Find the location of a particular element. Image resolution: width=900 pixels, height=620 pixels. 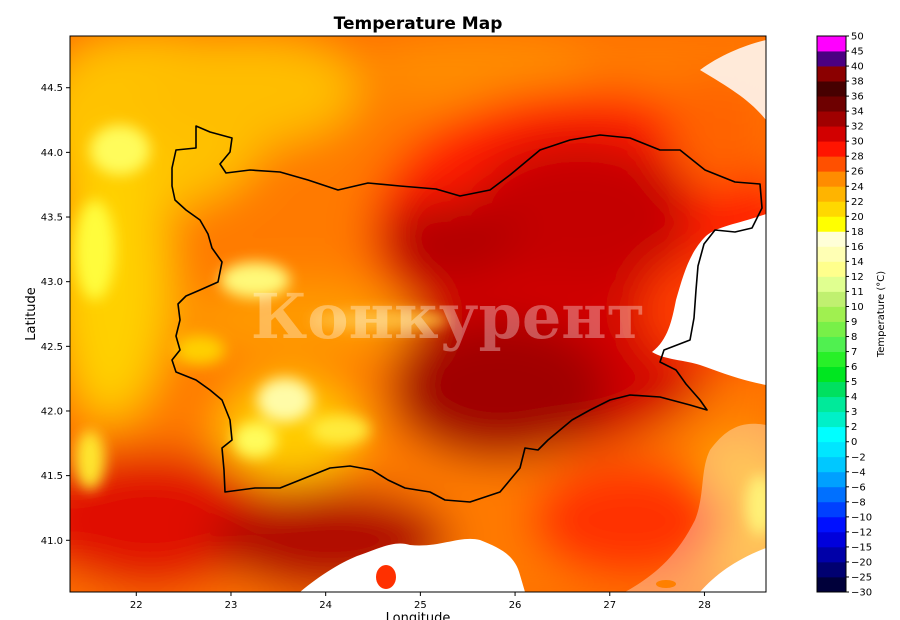

x-tick-label: 22 is located at coordinates (136, 605).